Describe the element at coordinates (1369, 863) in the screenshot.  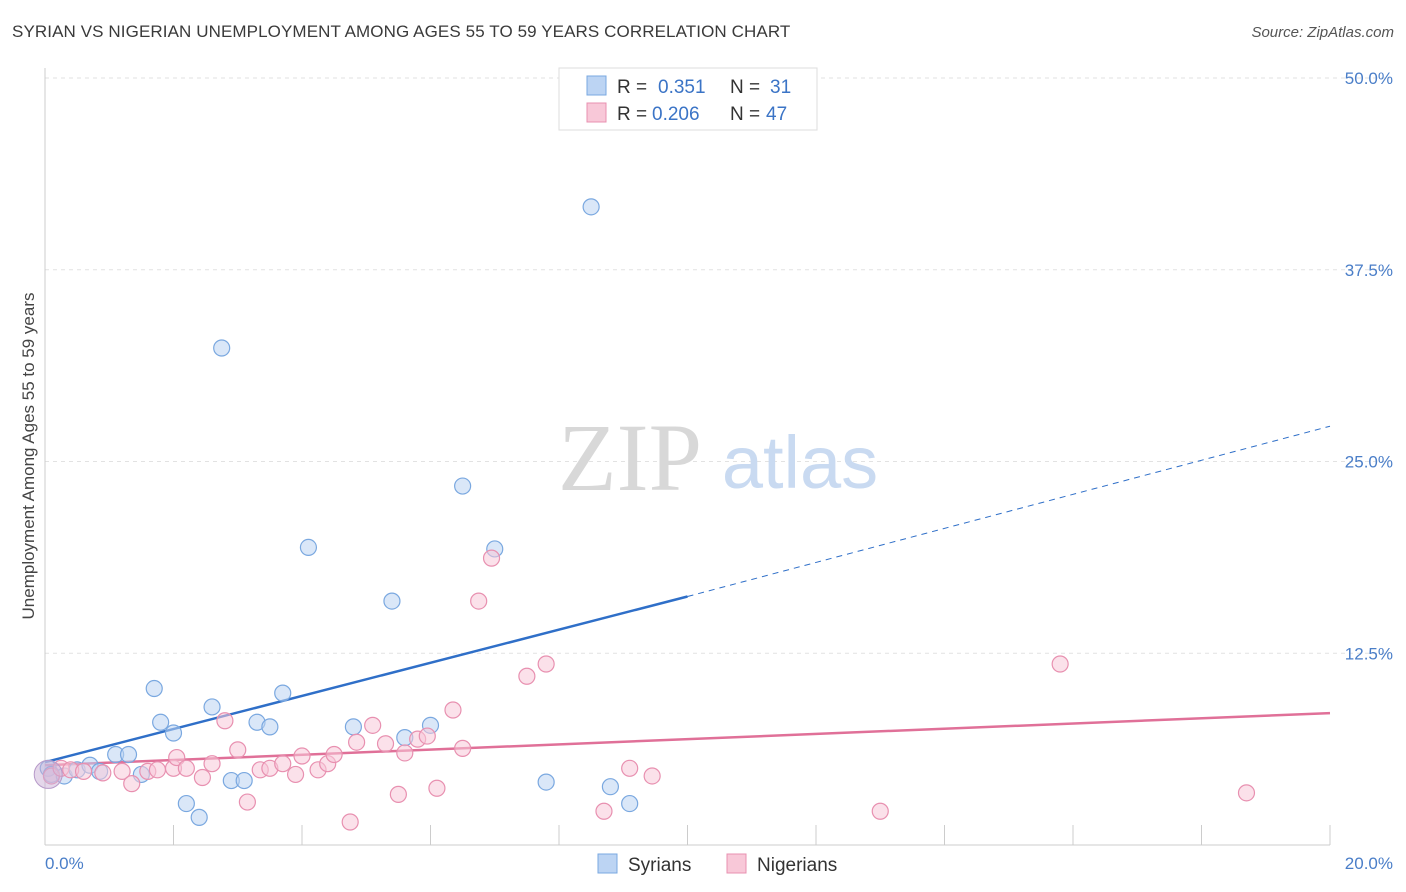
I see `x-tick-label-1: 20.0%` at that location.